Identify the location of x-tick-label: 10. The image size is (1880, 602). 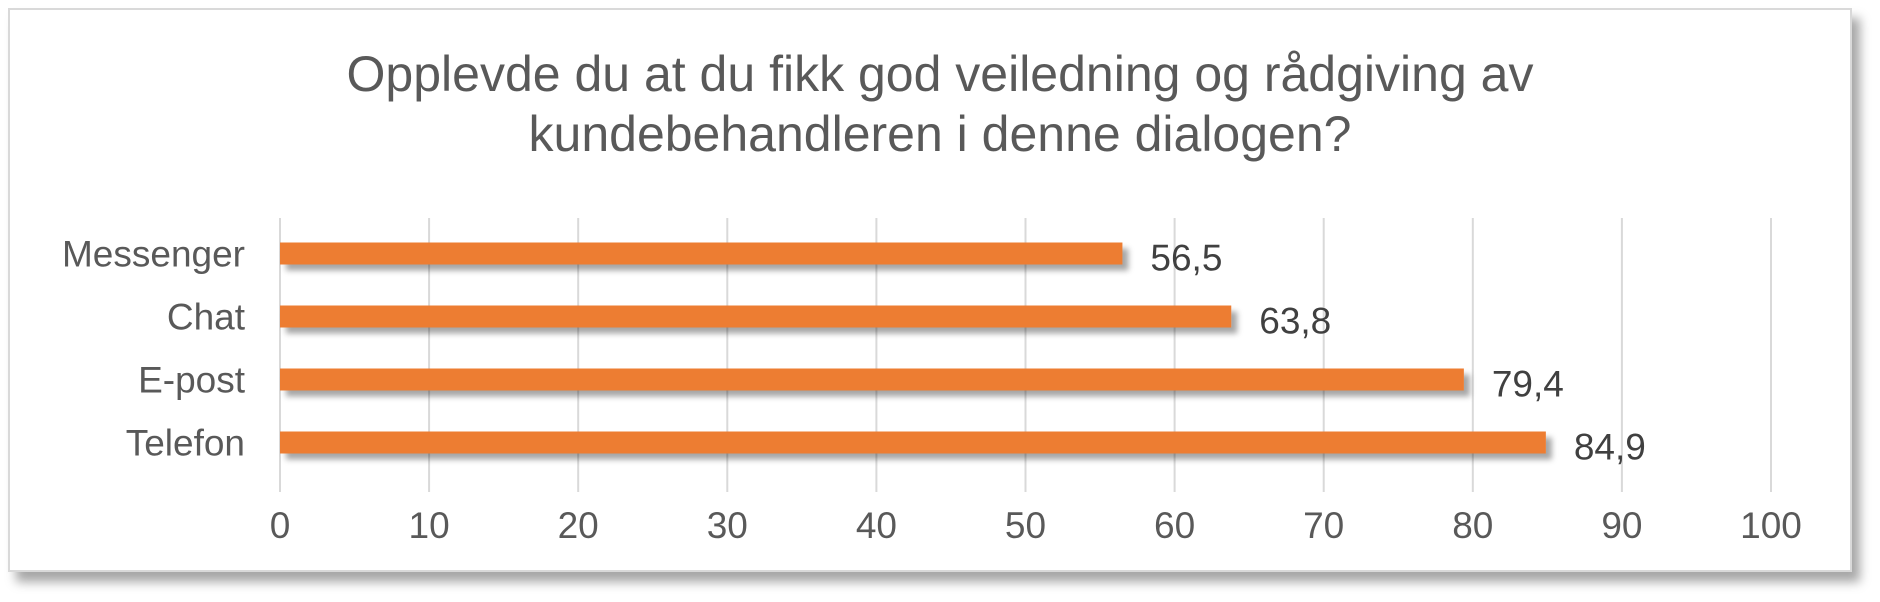
(429, 525).